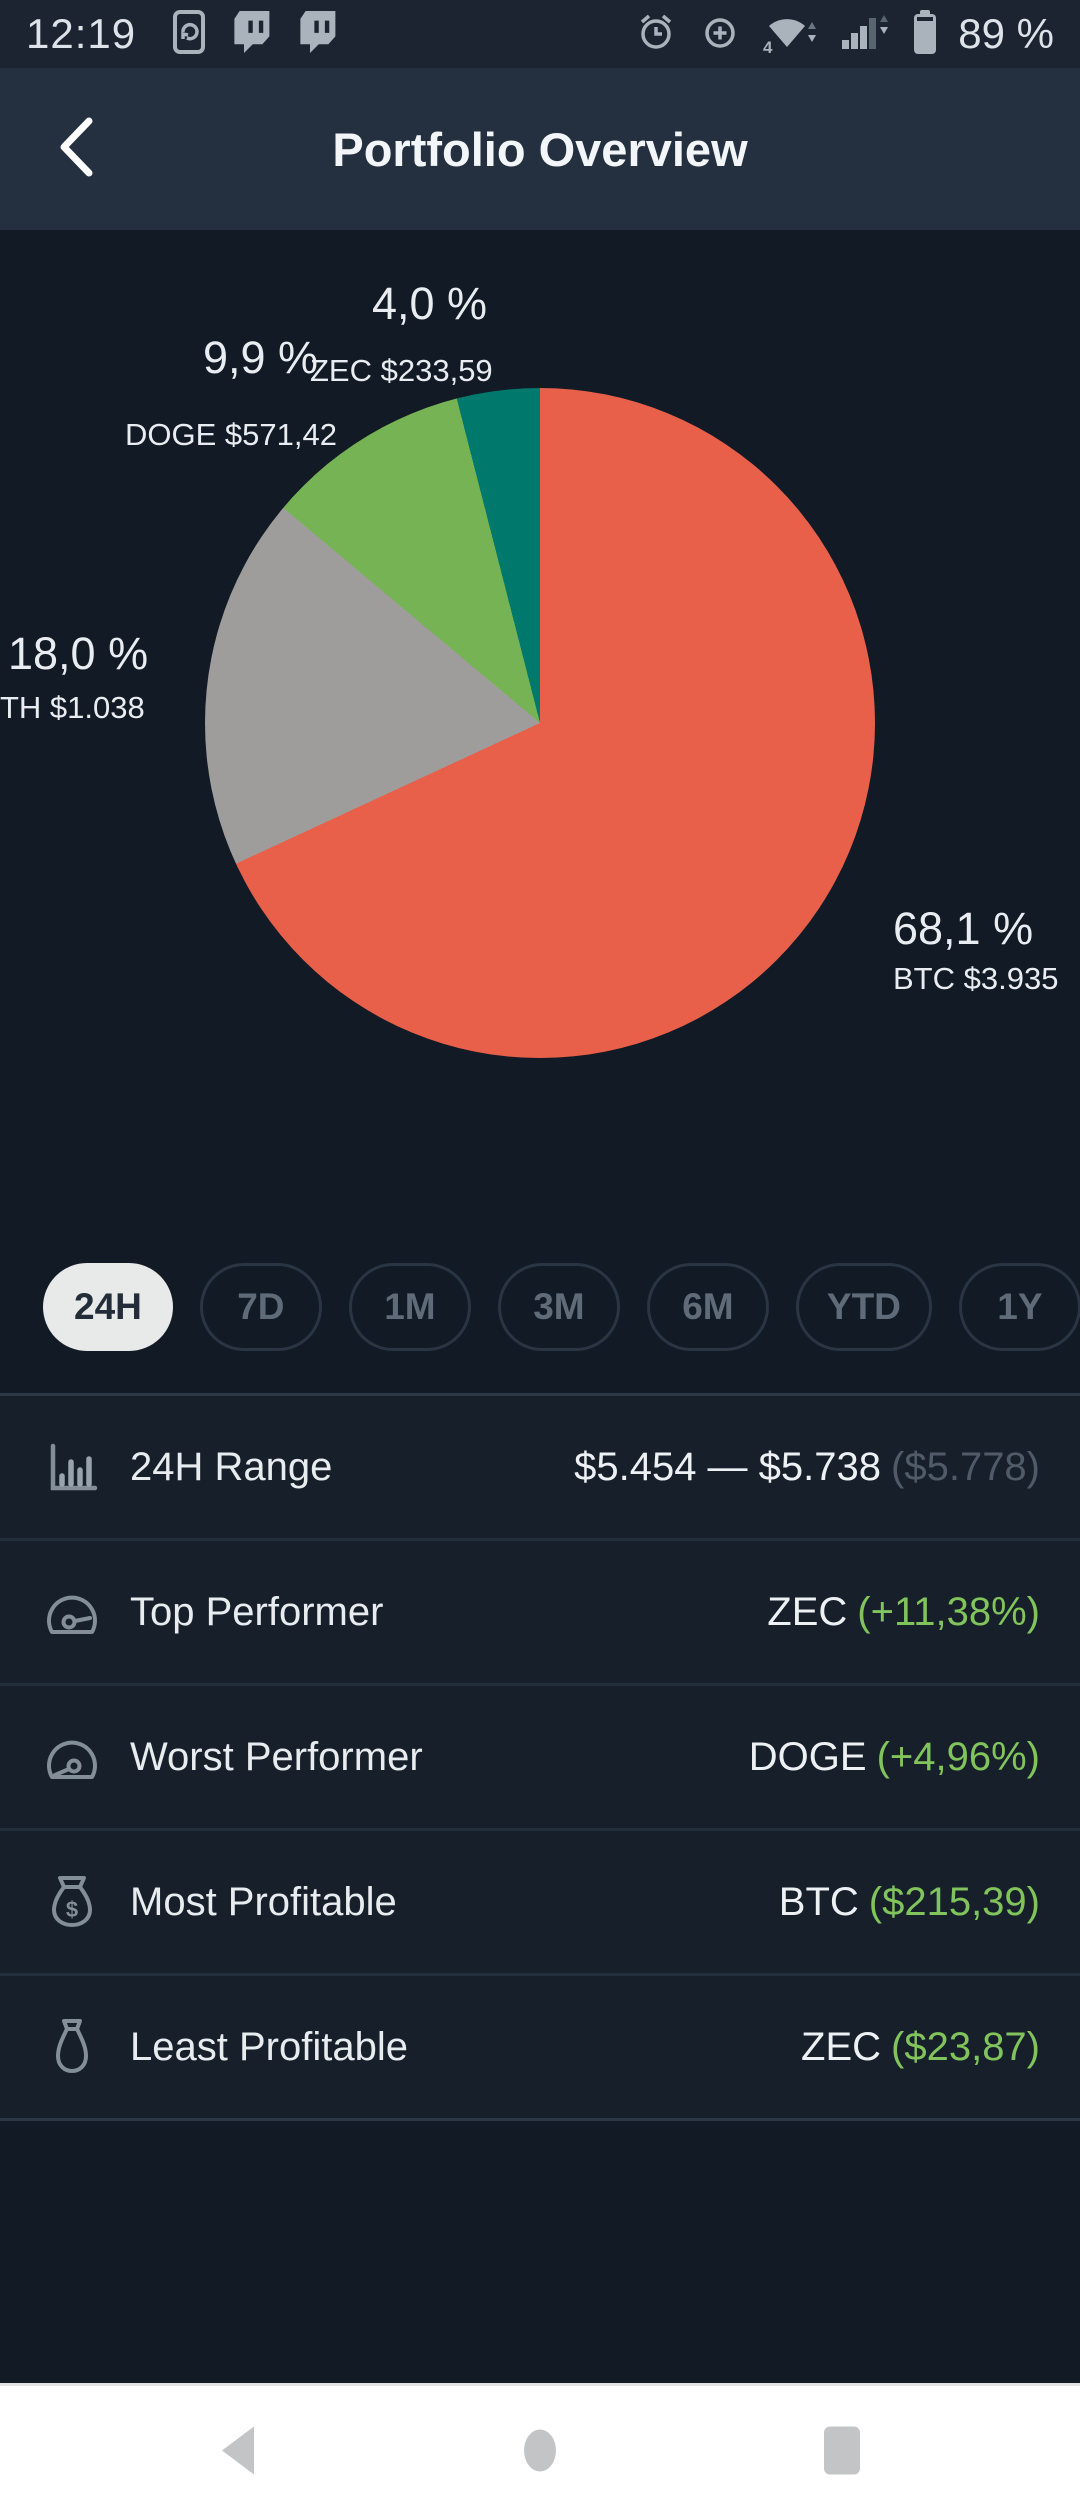  Describe the element at coordinates (260, 1307) in the screenshot. I see `time-range-chip-7d: 7D` at that location.